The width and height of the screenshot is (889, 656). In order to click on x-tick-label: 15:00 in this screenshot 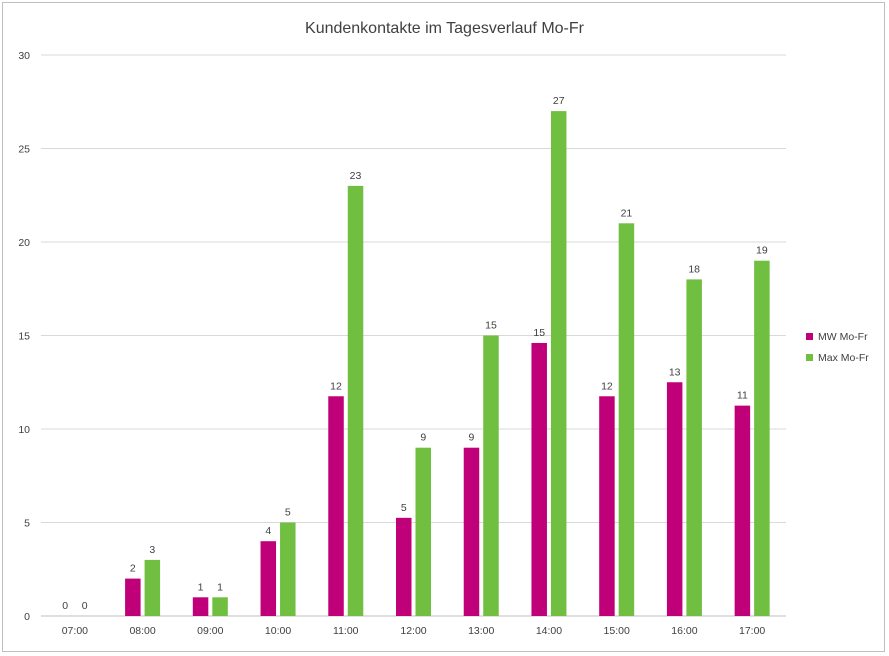, I will do `click(617, 631)`.